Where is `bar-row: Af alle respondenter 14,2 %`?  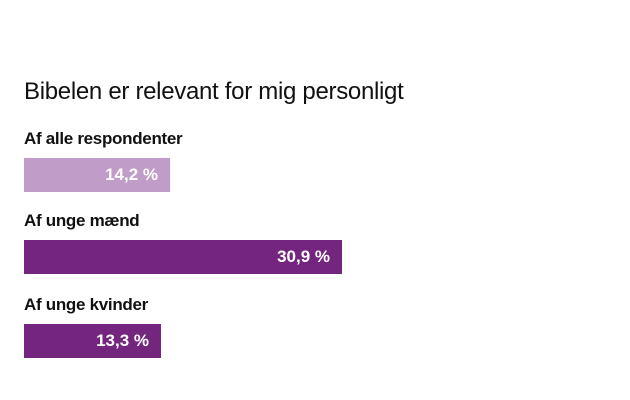 bar-row: Af alle respondenter 14,2 % is located at coordinates (103, 160).